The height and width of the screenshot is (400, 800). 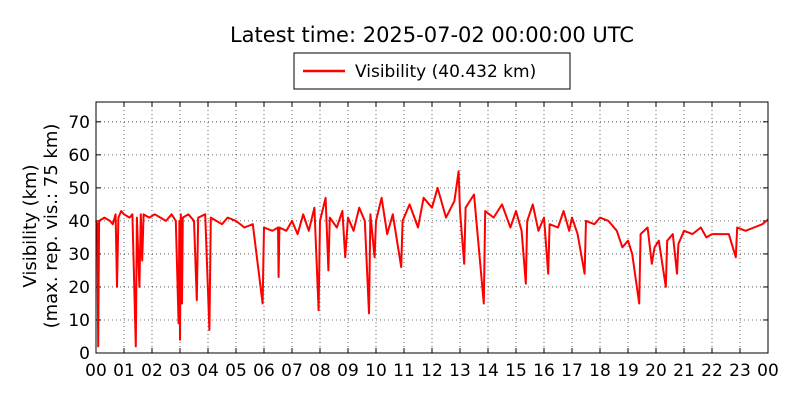 I want to click on x-tick-label: 06, so click(x=264, y=371).